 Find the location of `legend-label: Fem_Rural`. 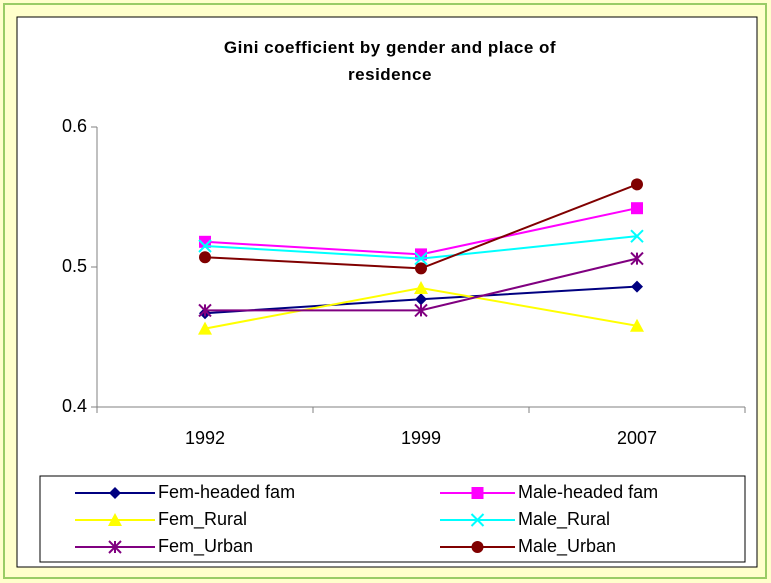

legend-label: Fem_Rural is located at coordinates (202, 519).